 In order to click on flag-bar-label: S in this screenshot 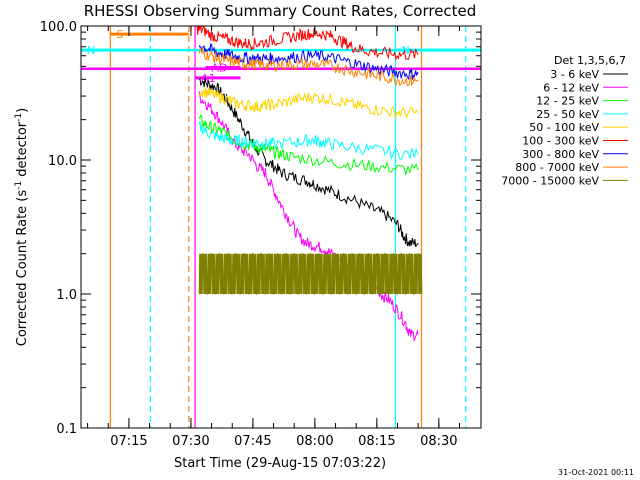, I will do `click(119, 34)`.